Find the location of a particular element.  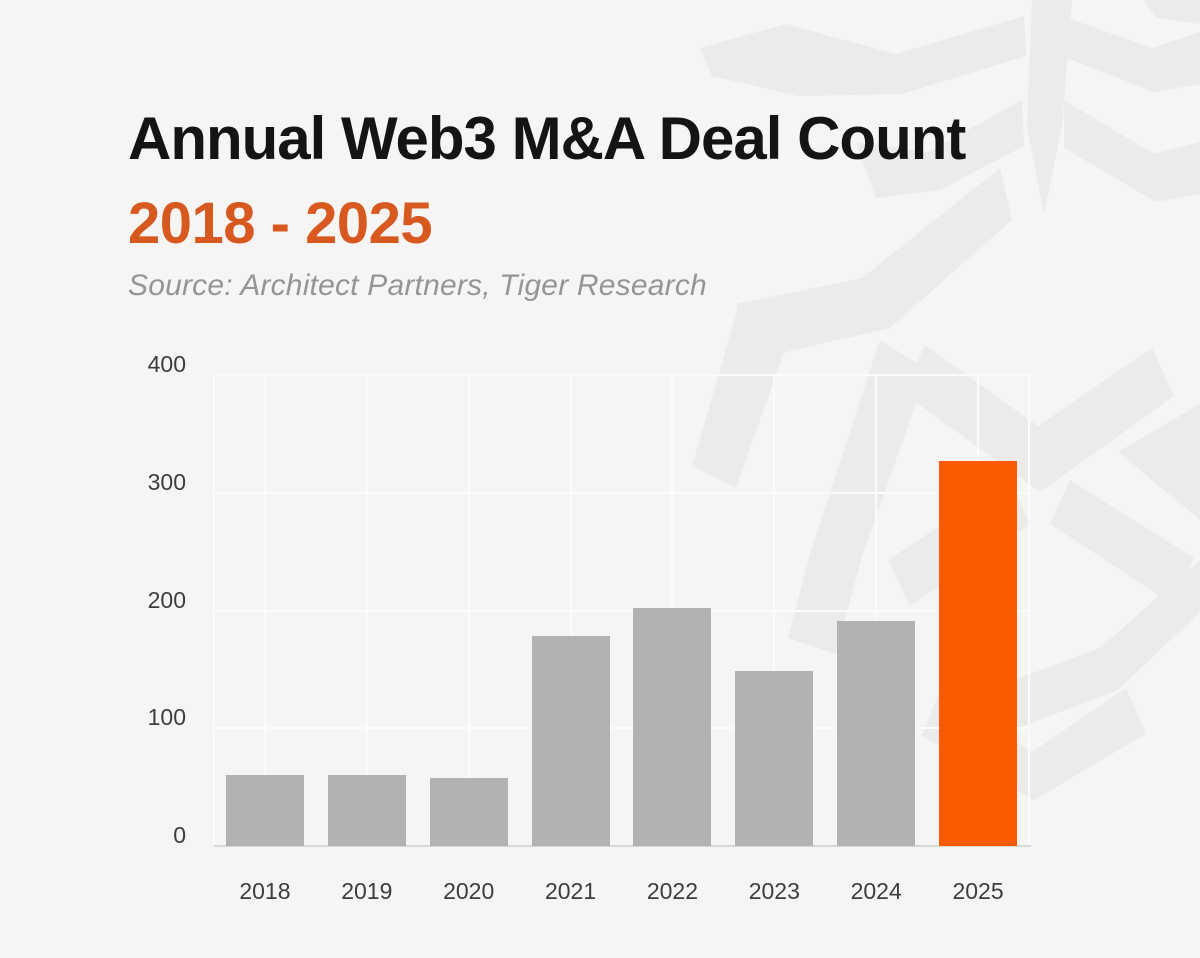

y-tick-label-0: 0 is located at coordinates (179, 835).